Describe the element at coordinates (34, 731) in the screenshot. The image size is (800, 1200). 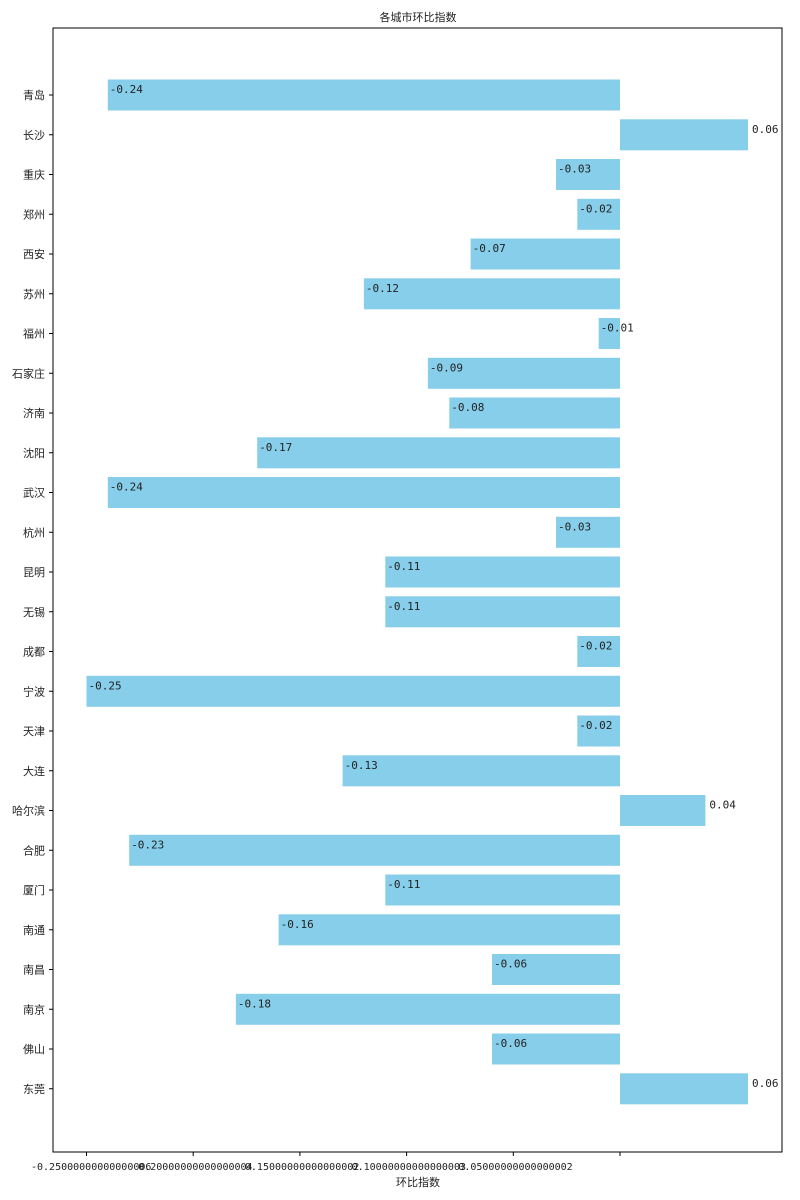
I see `category-label-16: 天津` at that location.